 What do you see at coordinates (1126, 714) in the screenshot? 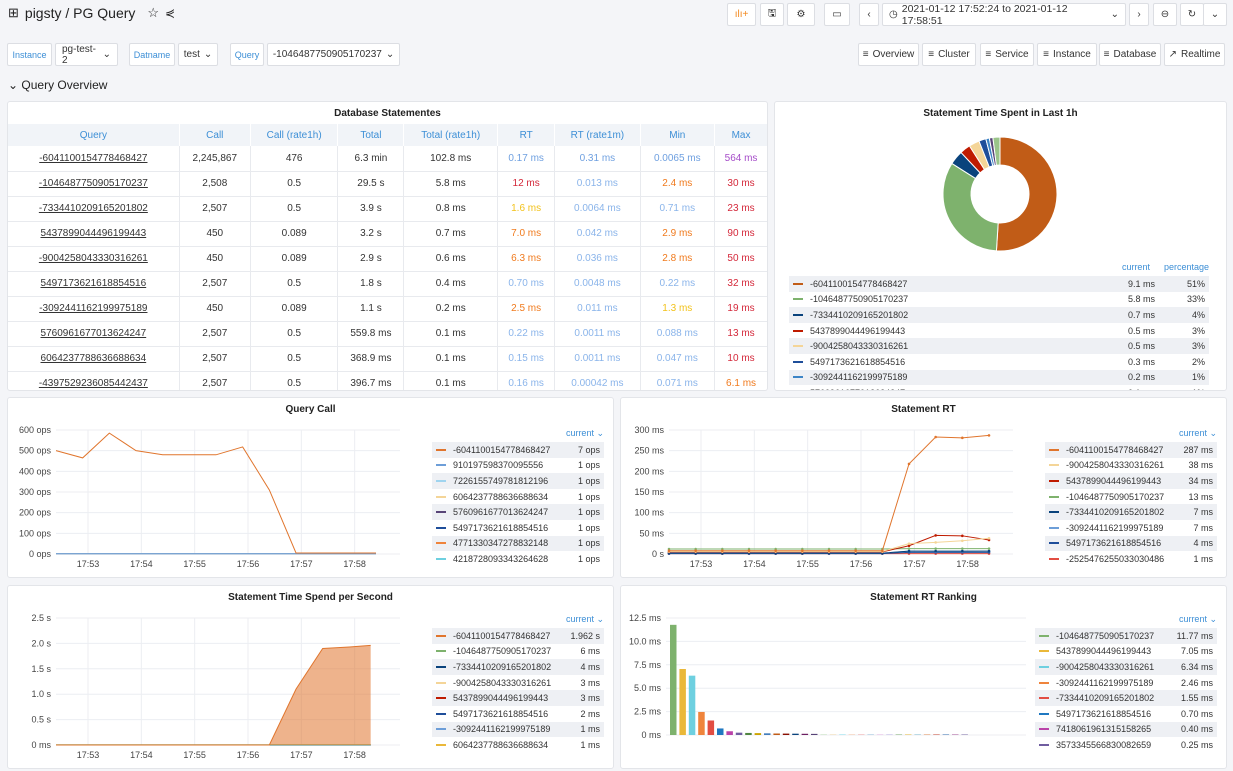
I see `legend-item: 5497173621618854516 0.70 ms` at bounding box center [1126, 714].